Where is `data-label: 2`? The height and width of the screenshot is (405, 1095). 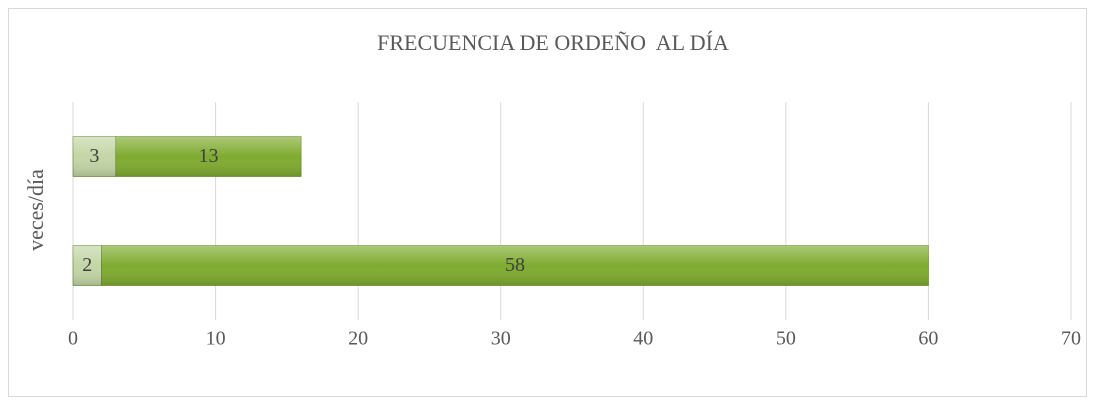
data-label: 2 is located at coordinates (87, 265).